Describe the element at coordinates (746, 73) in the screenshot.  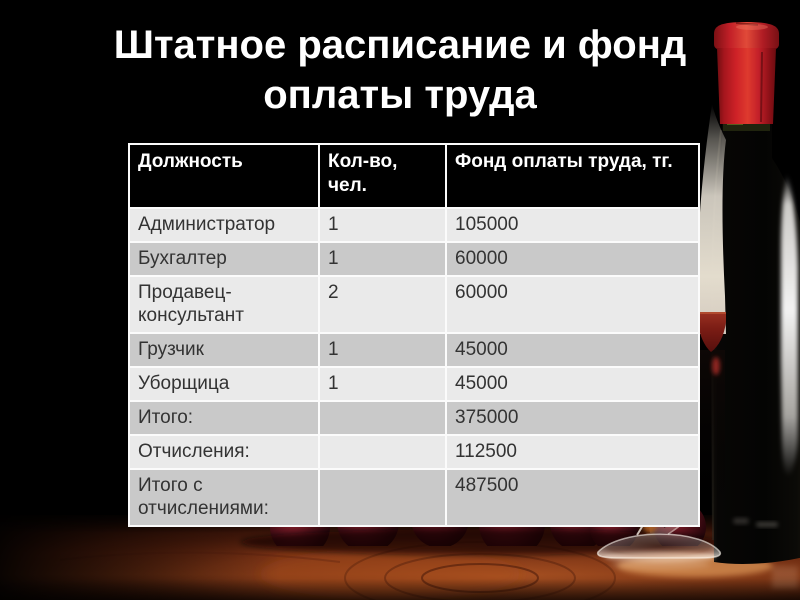
I see `bottle-cap` at that location.